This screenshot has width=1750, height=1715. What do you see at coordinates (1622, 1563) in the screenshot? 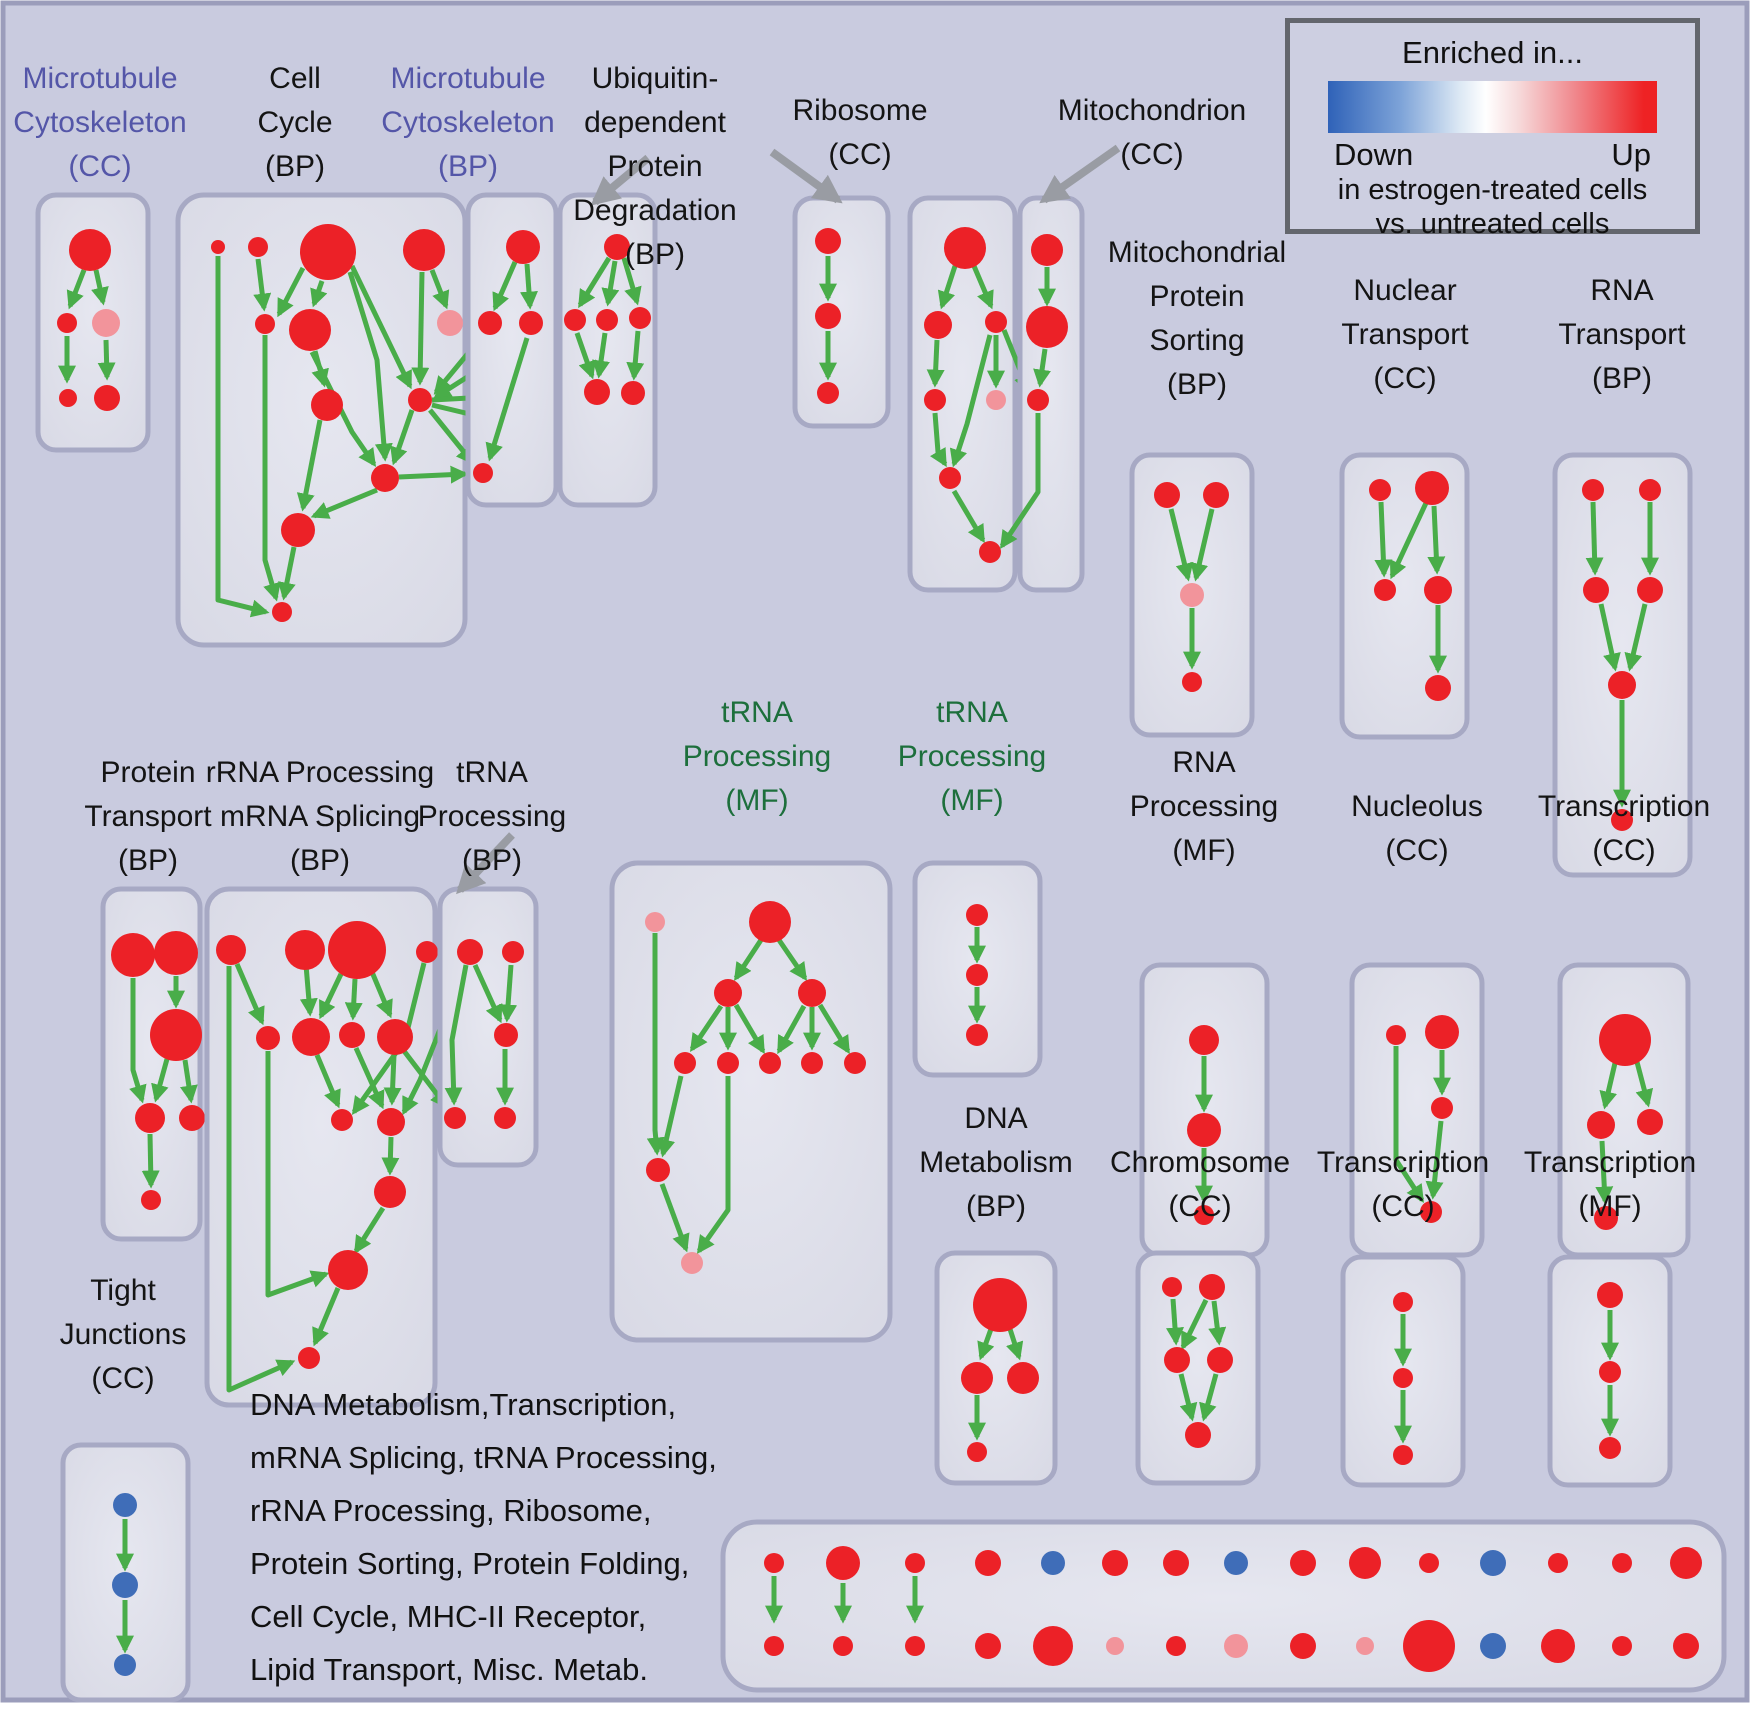
I see `misc-col-13-top-node` at bounding box center [1622, 1563].